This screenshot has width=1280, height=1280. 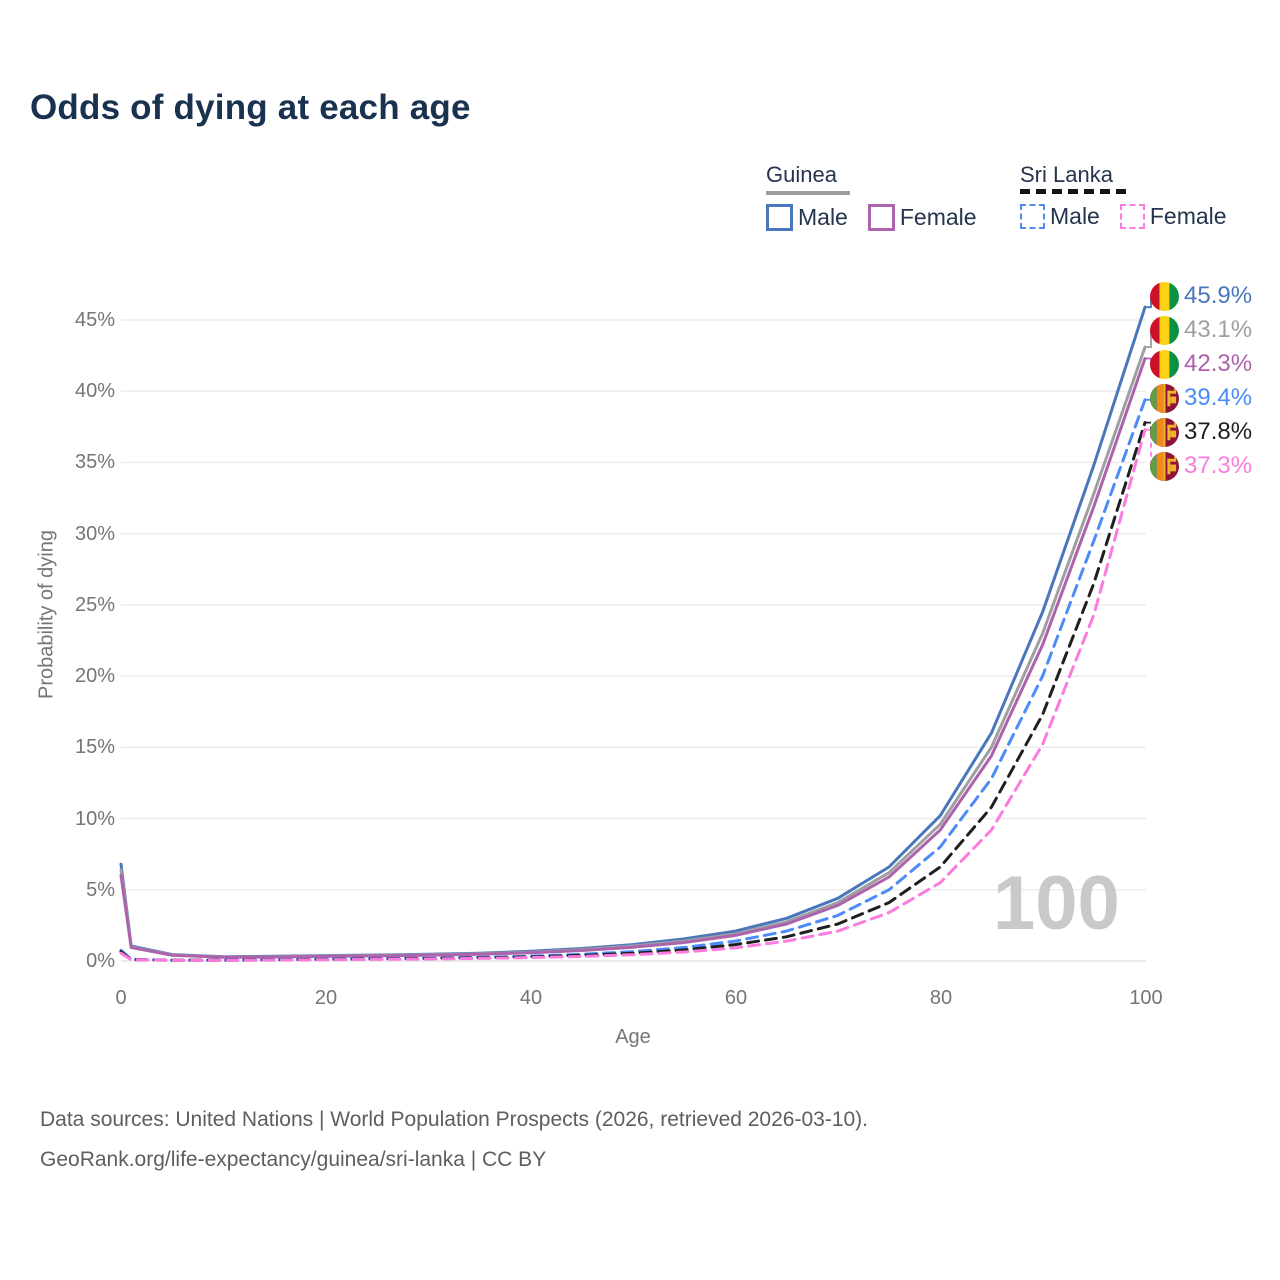 What do you see at coordinates (94, 320) in the screenshot?
I see `y-tick-label: 45%` at bounding box center [94, 320].